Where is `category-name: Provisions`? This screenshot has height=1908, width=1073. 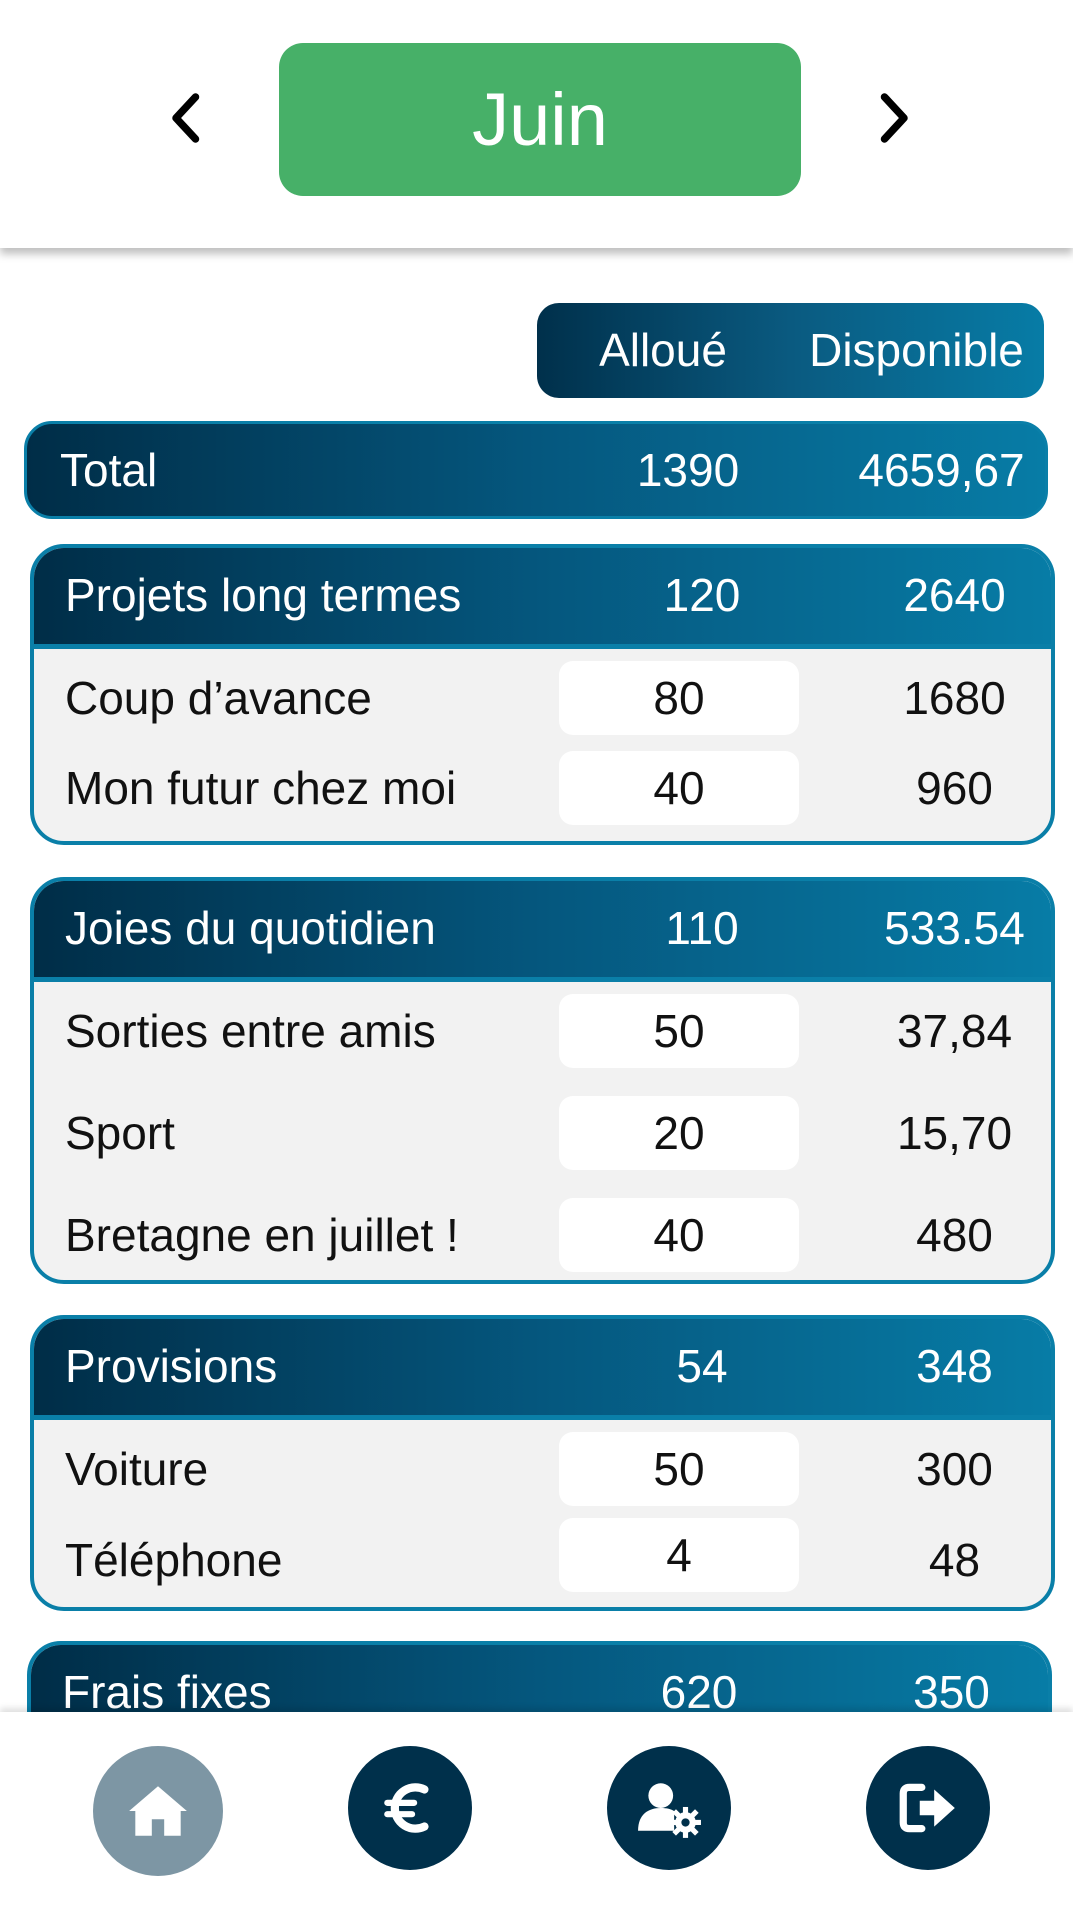
category-name: Provisions is located at coordinates (171, 1366).